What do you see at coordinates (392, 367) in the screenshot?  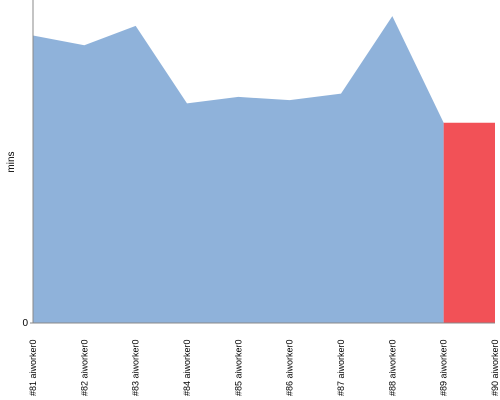 I see `x-tick-label: #88 aiworker0` at bounding box center [392, 367].